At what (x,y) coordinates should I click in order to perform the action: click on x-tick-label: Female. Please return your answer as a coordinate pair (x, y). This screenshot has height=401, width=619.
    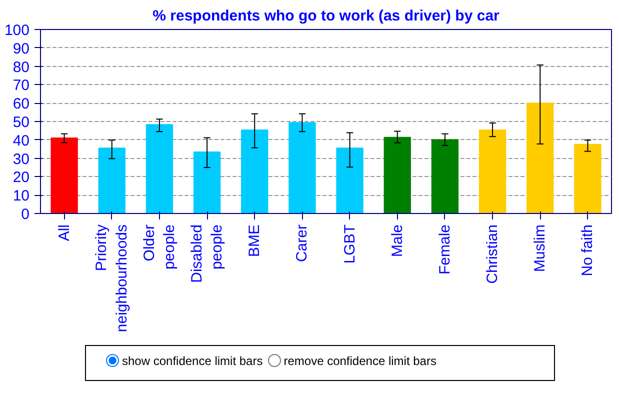
    Looking at the image, I should click on (445, 249).